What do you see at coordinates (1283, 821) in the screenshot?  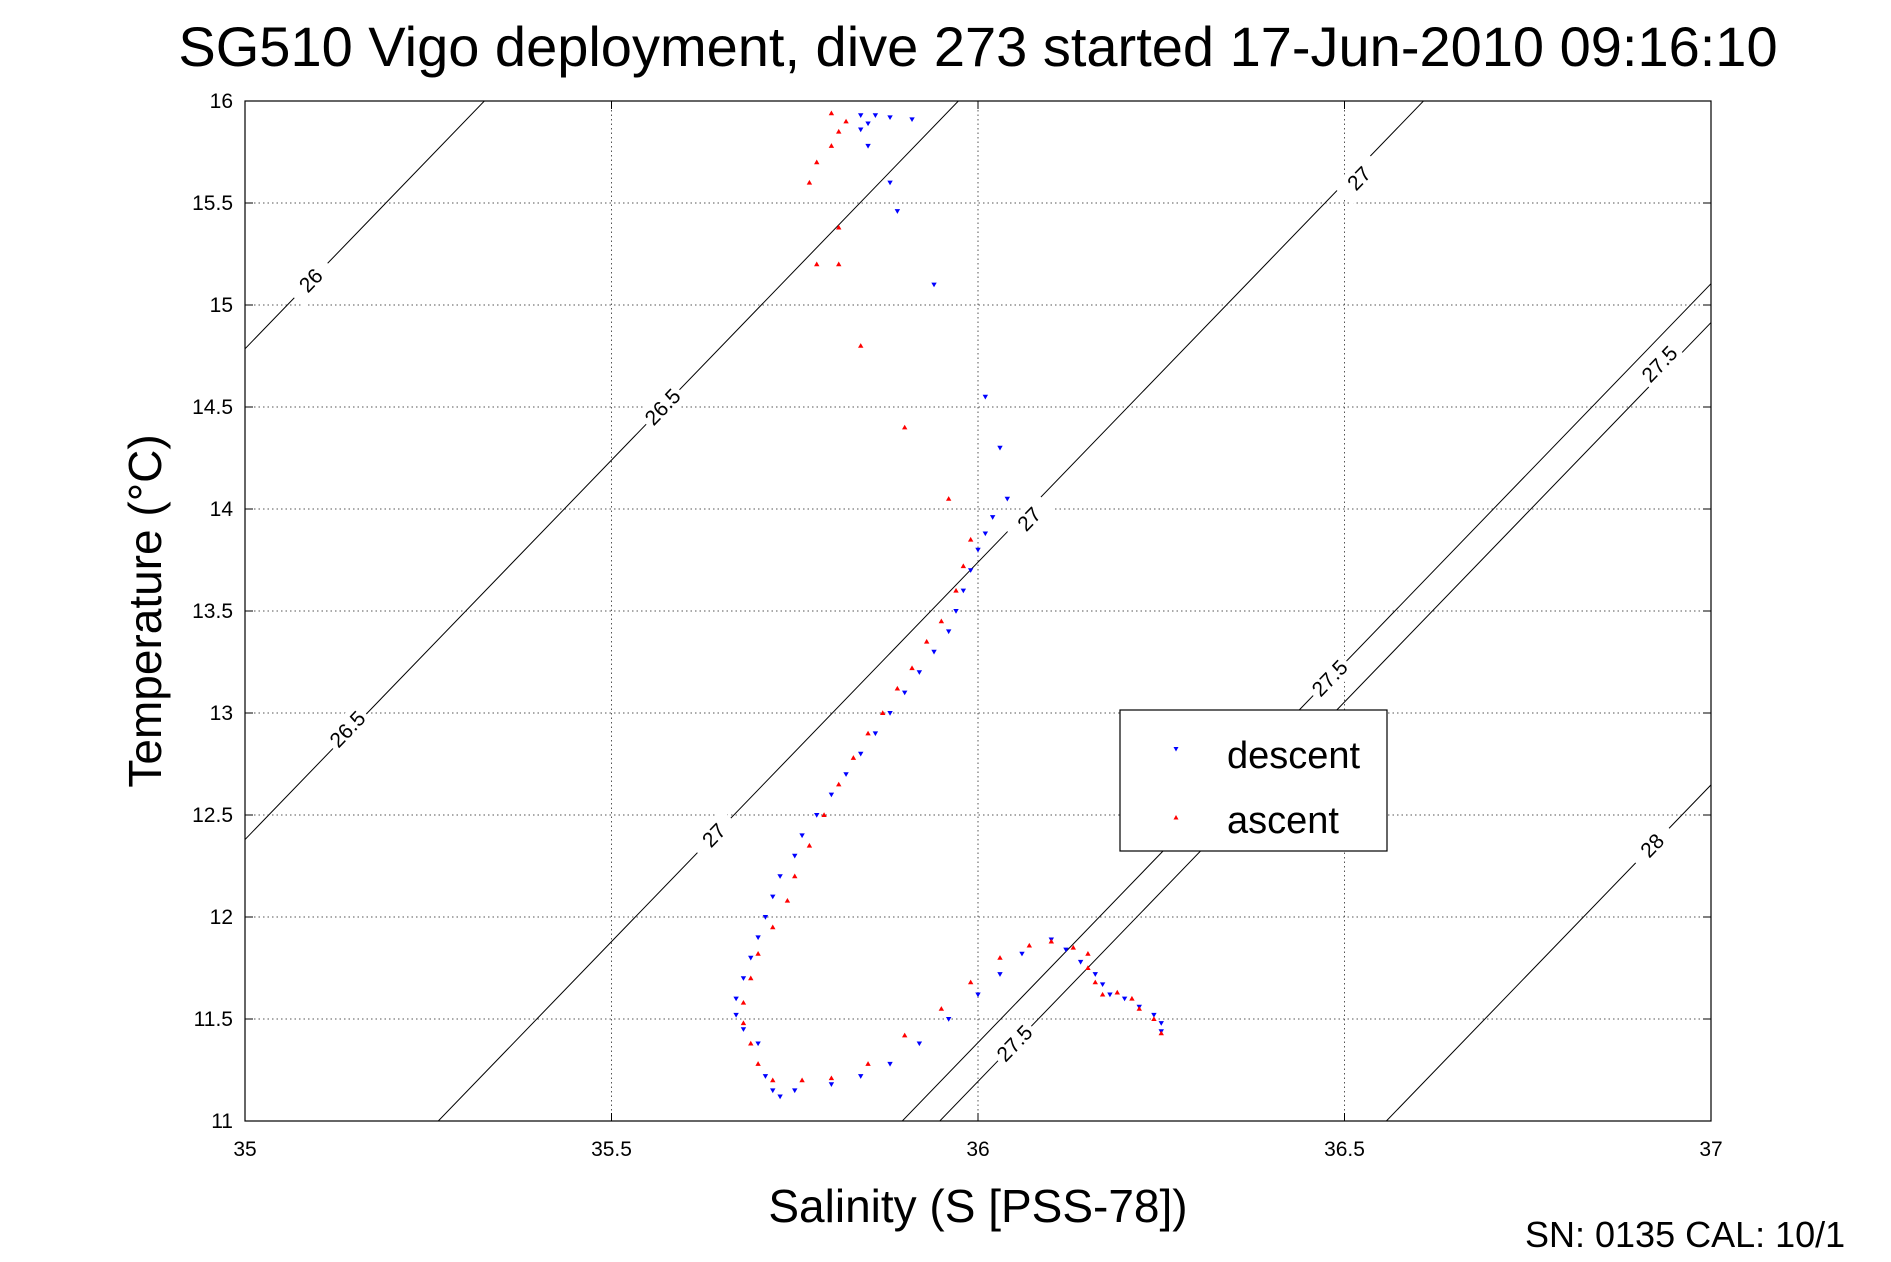 I see `legend-ascent-label: ascent` at bounding box center [1283, 821].